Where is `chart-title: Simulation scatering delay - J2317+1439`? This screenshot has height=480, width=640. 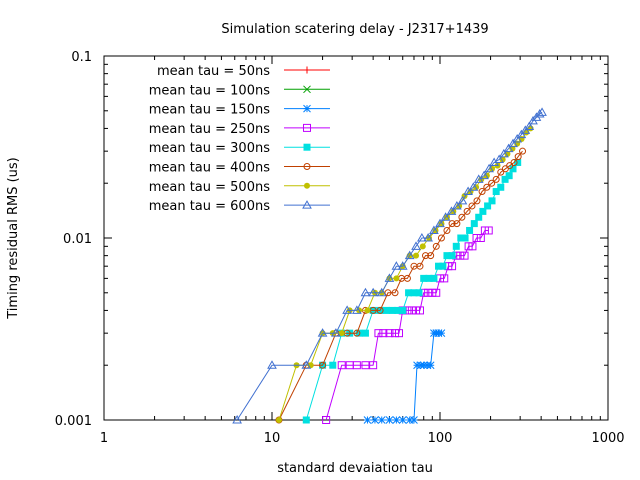 chart-title: Simulation scatering delay - J2317+1439 is located at coordinates (354, 29).